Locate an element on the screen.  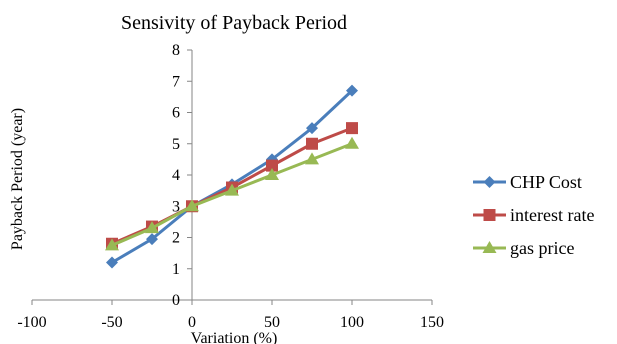
legend-label: interest rate is located at coordinates (552, 215).